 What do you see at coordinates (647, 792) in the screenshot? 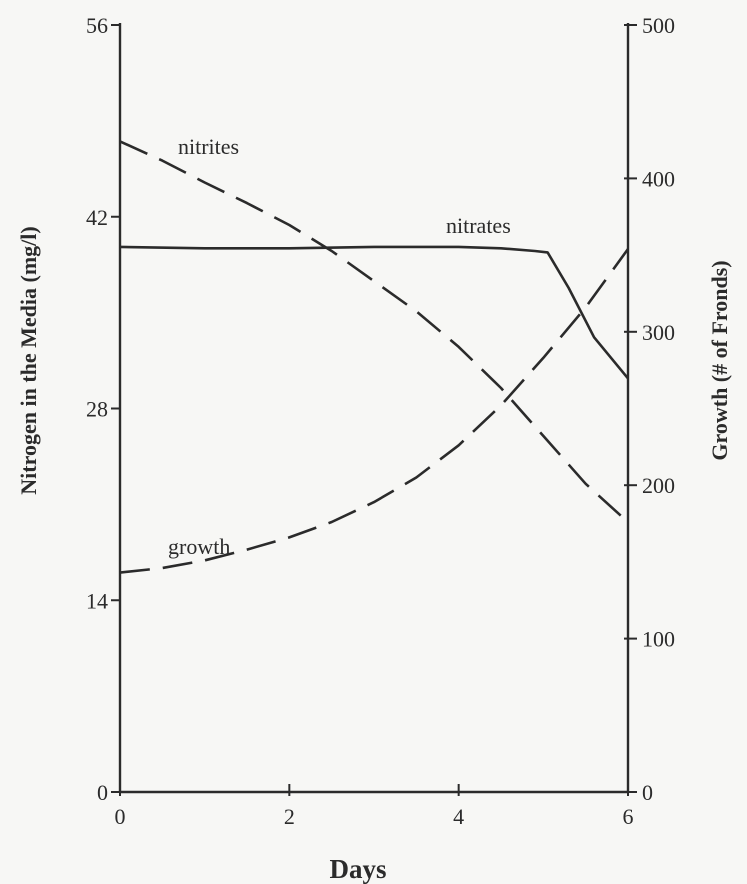
I see `right-y-tick-label: 0` at bounding box center [647, 792].